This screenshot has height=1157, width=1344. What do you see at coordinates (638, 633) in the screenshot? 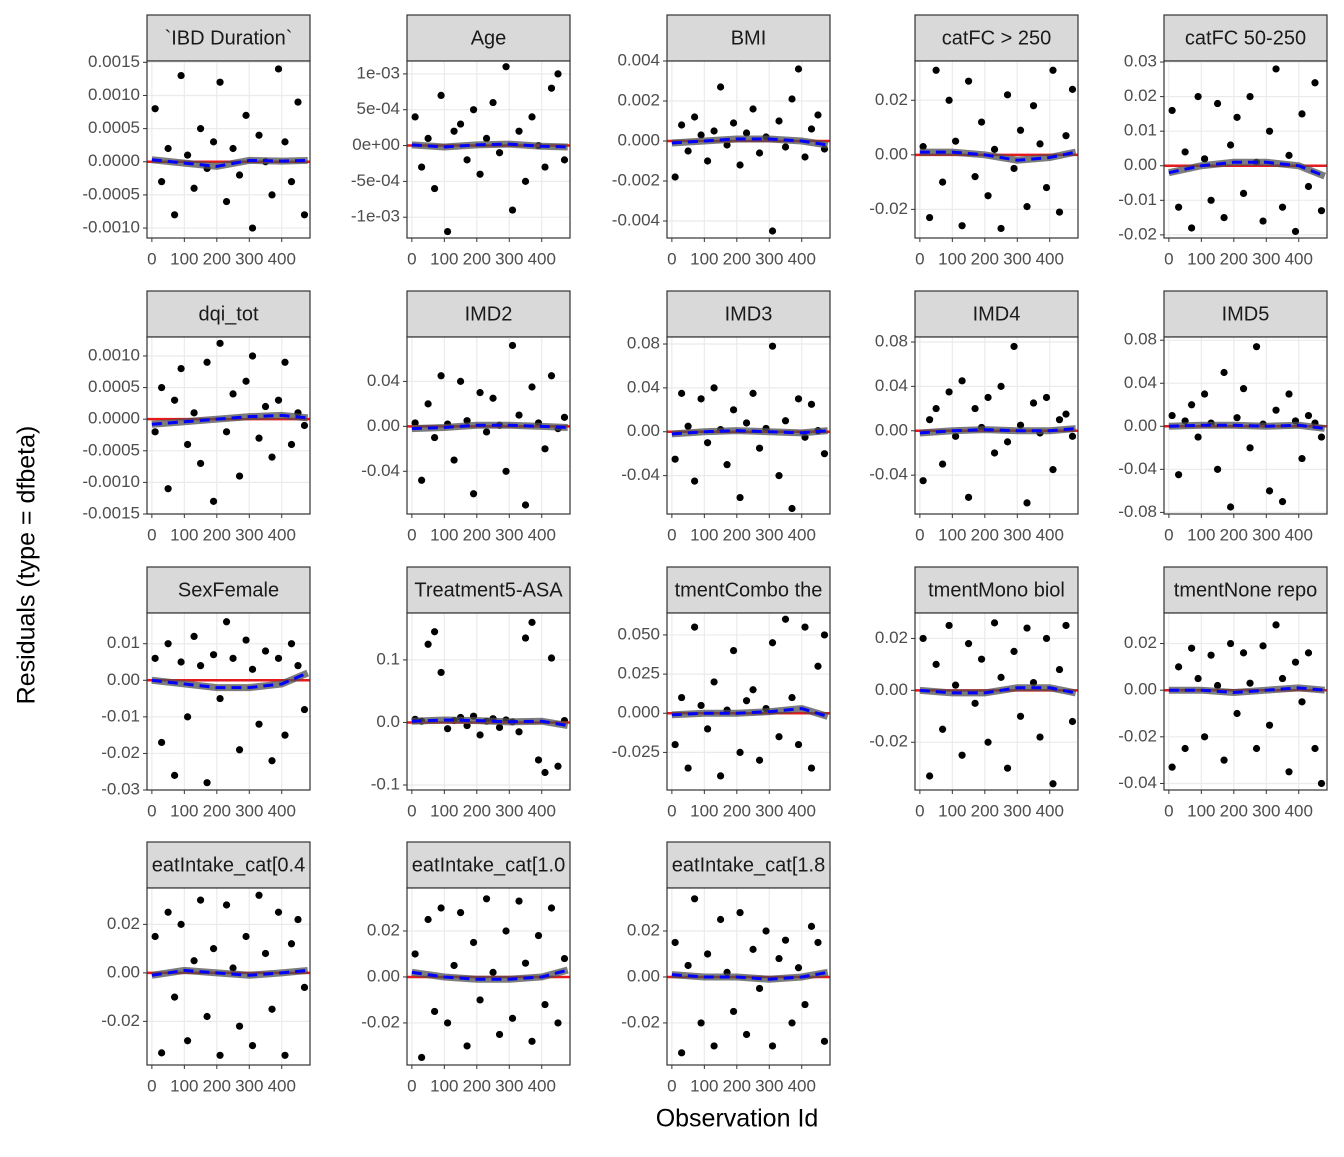
I see `y-tick-label: 0.050` at bounding box center [638, 633].